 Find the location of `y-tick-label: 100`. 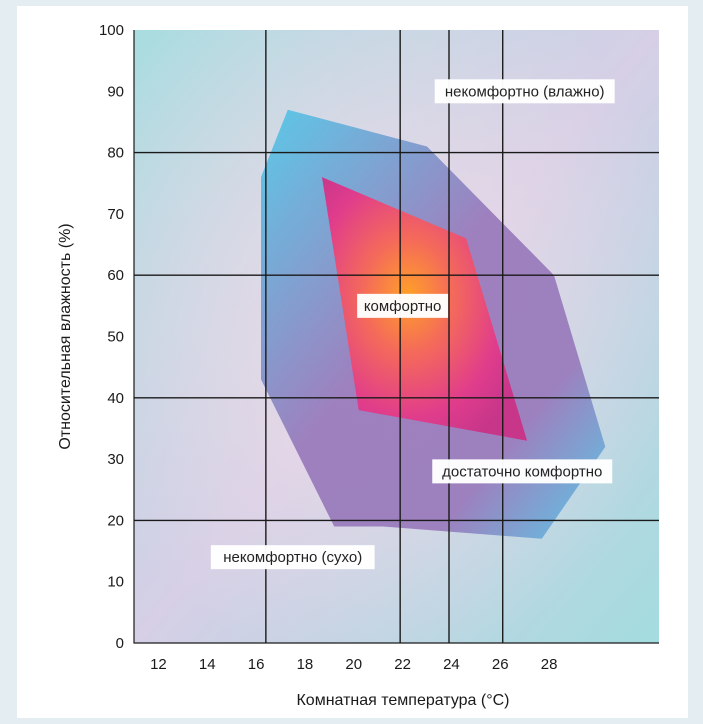

y-tick-label: 100 is located at coordinates (111, 30).